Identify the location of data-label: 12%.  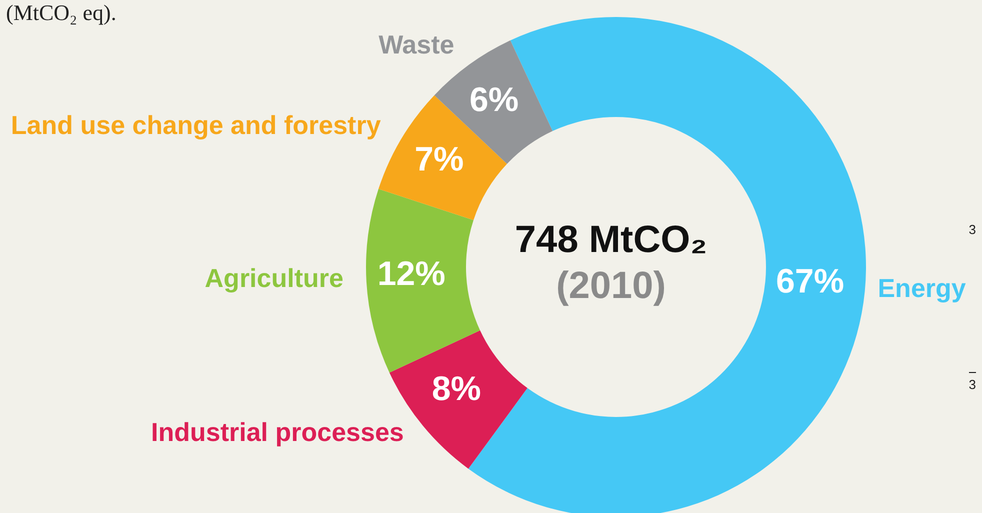
(411, 273).